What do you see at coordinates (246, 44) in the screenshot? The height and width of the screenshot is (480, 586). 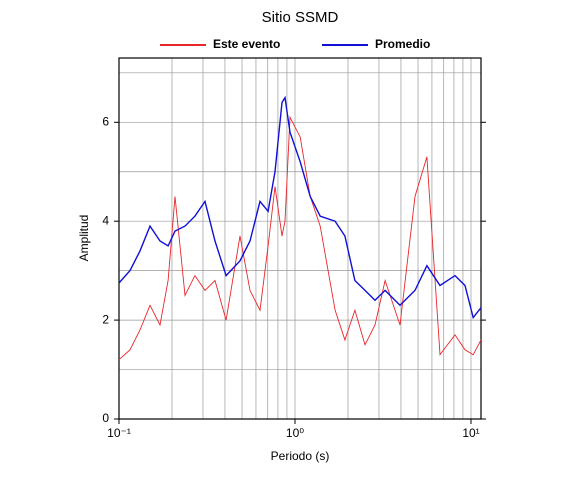 I see `legend-label: Este evento` at bounding box center [246, 44].